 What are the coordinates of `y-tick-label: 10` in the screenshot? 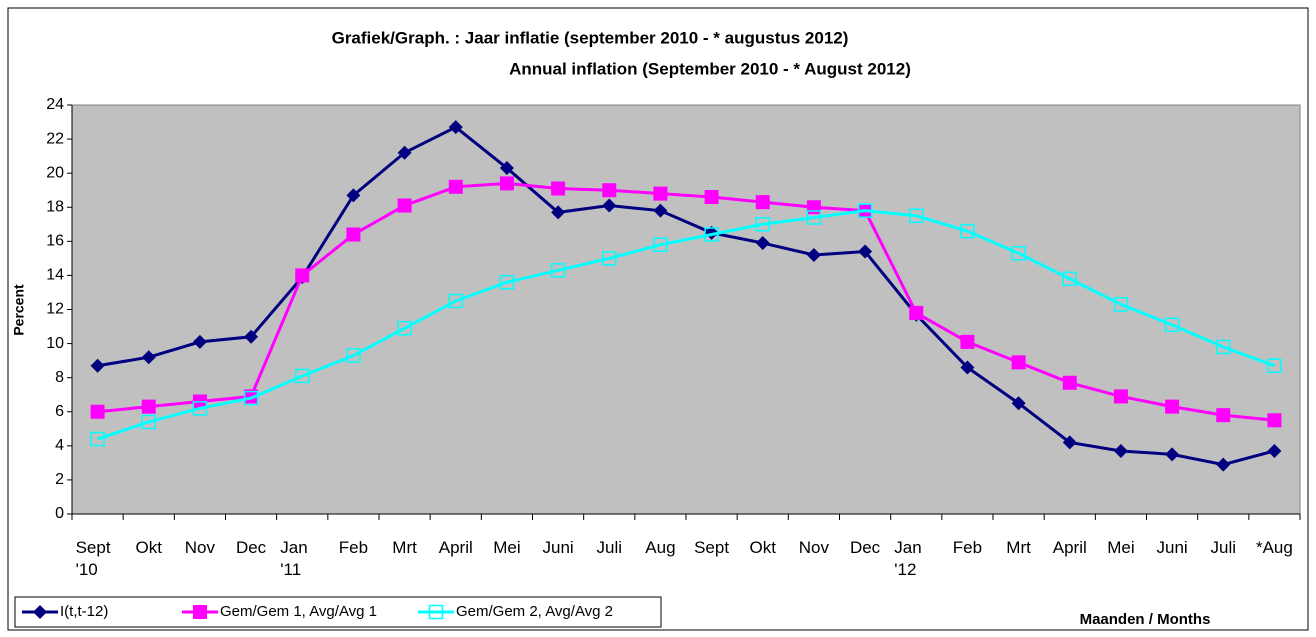 It's located at (55, 343).